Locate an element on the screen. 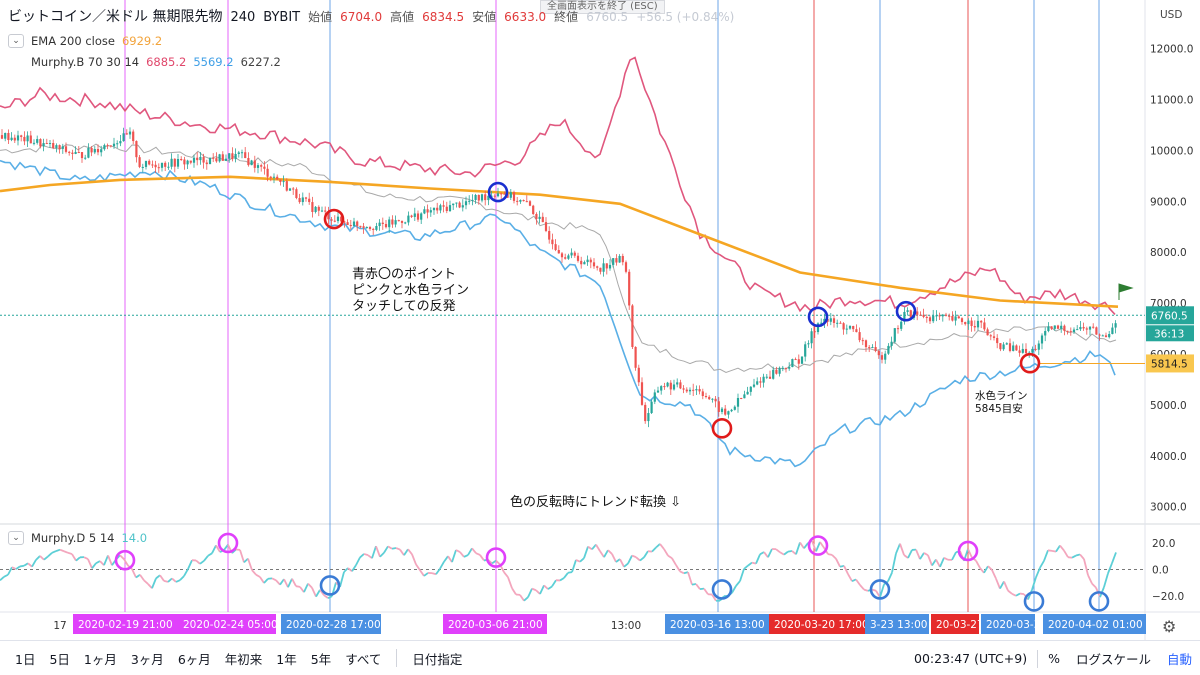  symbol-name: ビットコイン／米ドル 無期限先物 is located at coordinates (115, 17).